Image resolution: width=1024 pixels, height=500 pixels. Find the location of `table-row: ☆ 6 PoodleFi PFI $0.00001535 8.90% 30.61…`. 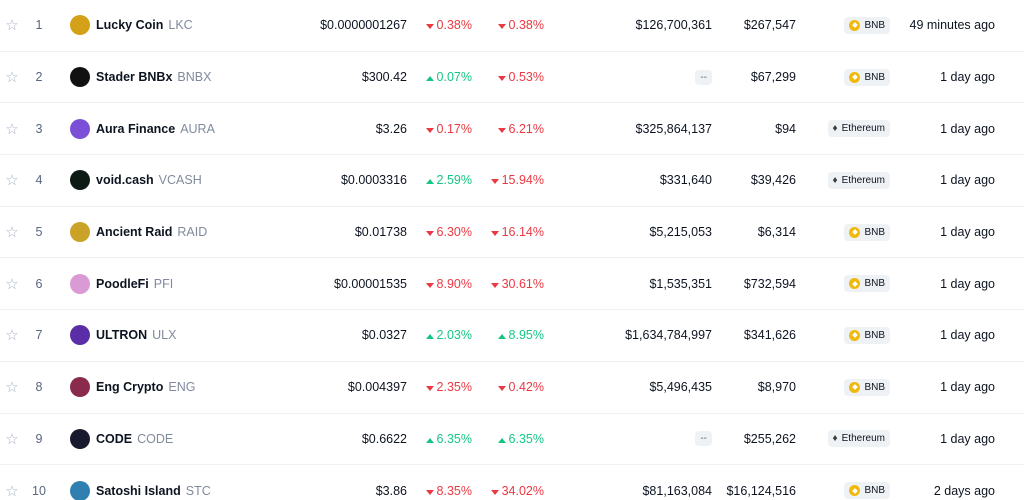

table-row: ☆ 6 PoodleFi PFI $0.00001535 8.90% 30.61… is located at coordinates (512, 284).